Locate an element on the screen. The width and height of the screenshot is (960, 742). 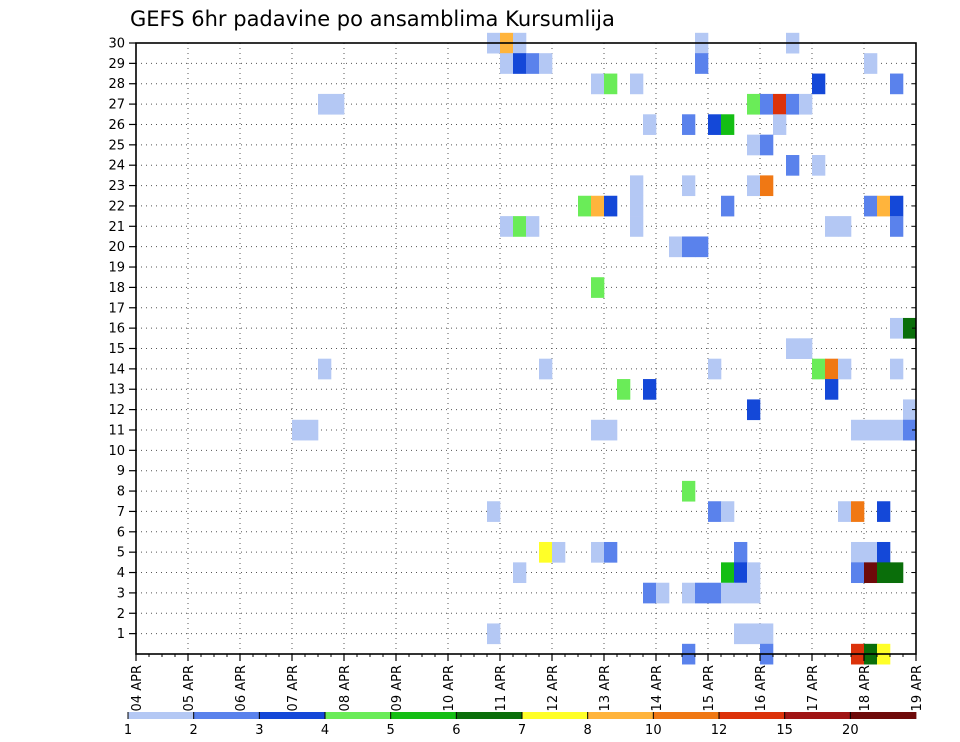
colorbar-label: 1 is located at coordinates (128, 730).